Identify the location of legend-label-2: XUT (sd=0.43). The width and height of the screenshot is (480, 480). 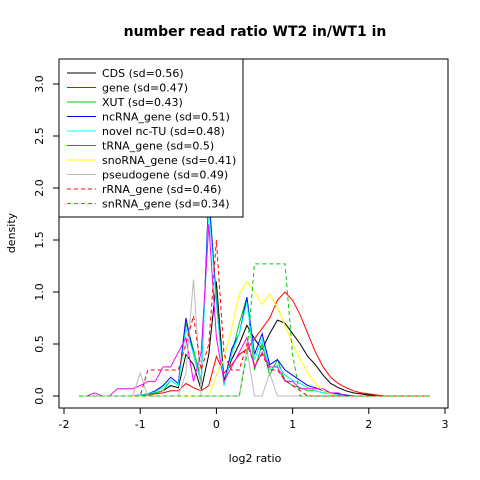
(142, 102).